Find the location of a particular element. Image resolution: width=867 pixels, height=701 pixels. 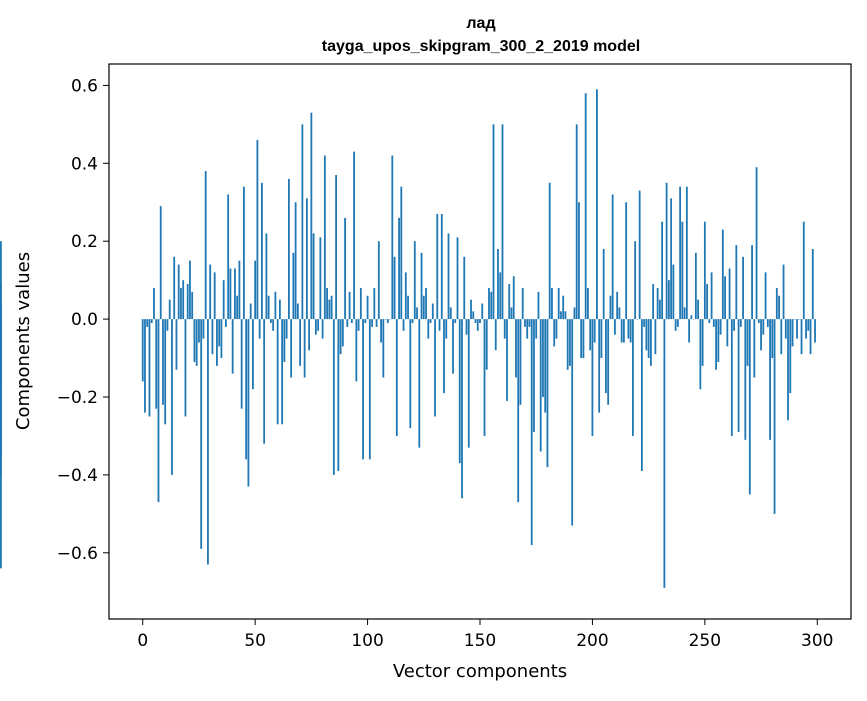

x-tick-label: 200 is located at coordinates (592, 641).